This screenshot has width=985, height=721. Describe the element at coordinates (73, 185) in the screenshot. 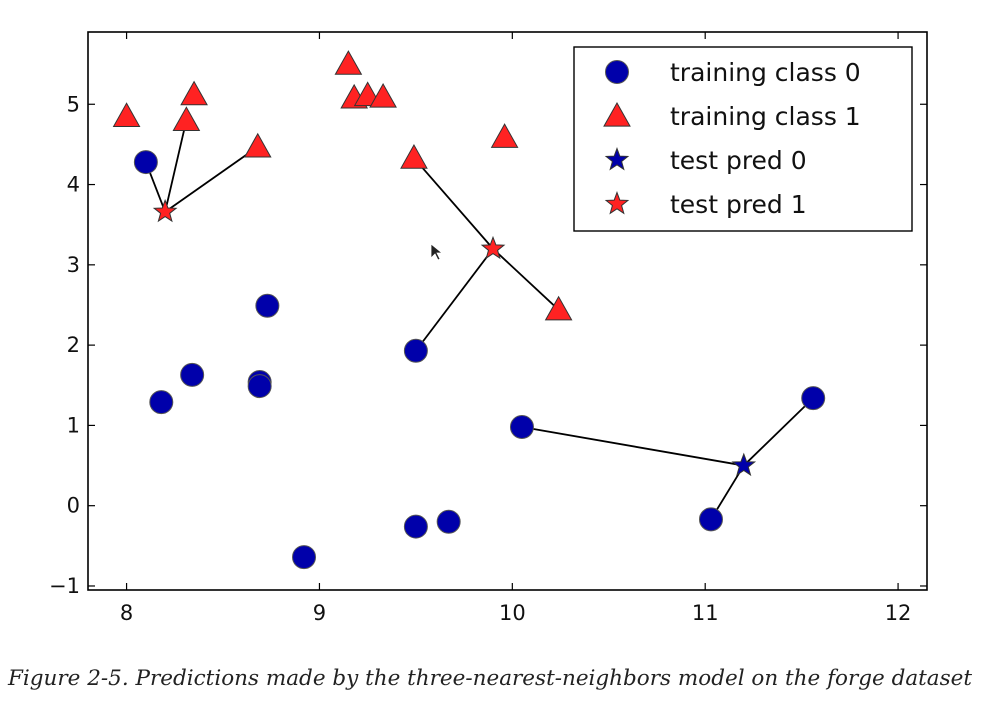

I see `y-tick-label: 4` at that location.